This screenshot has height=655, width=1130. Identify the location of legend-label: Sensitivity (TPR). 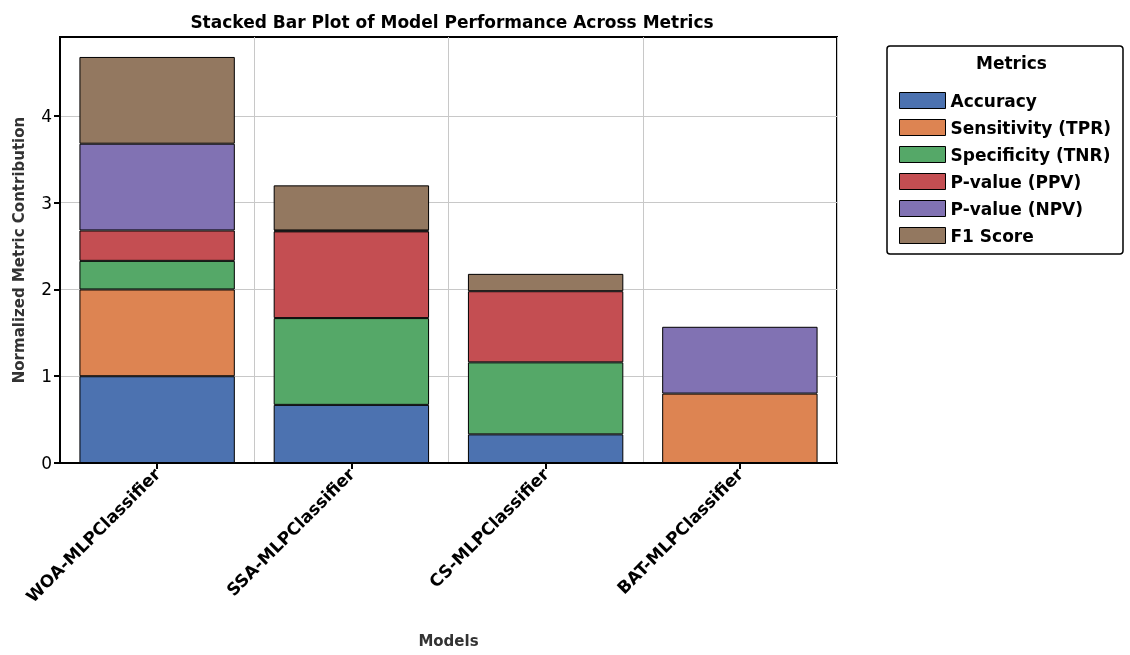
(1030, 127).